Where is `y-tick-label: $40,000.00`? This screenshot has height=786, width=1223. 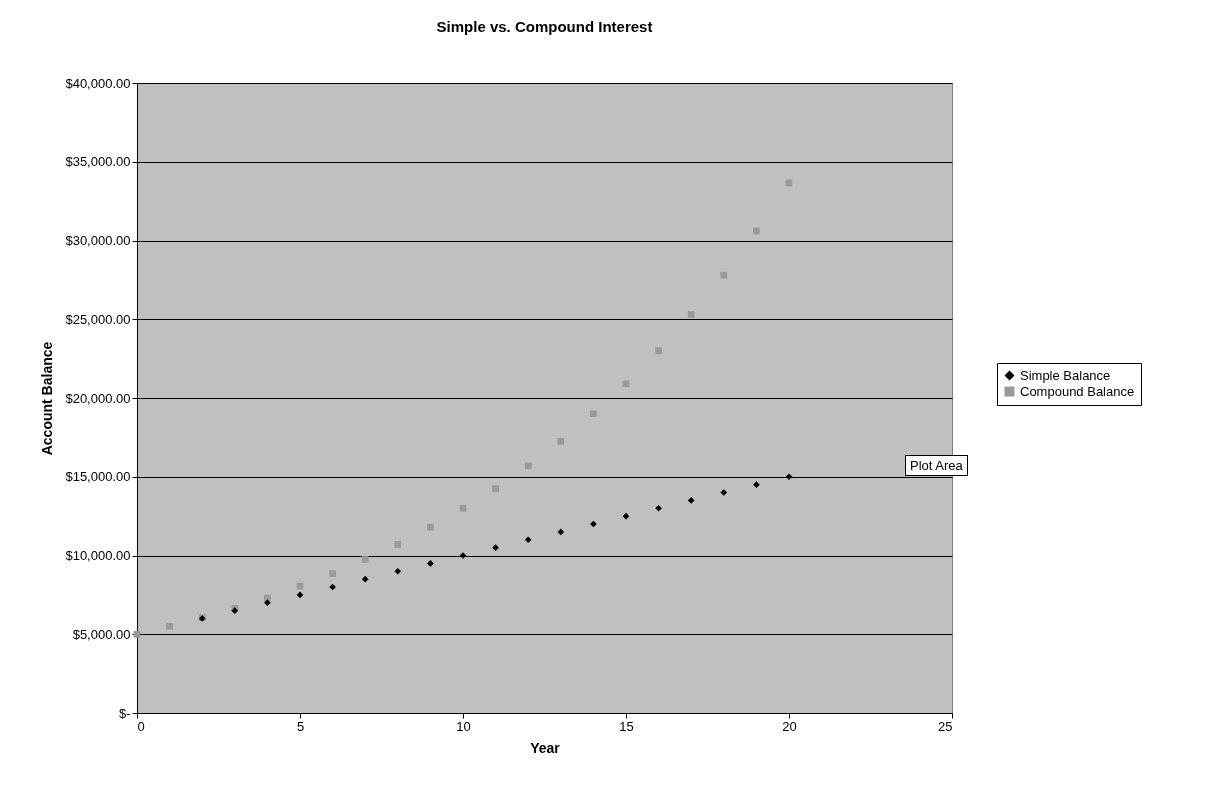
y-tick-label: $40,000.00 is located at coordinates (98, 83).